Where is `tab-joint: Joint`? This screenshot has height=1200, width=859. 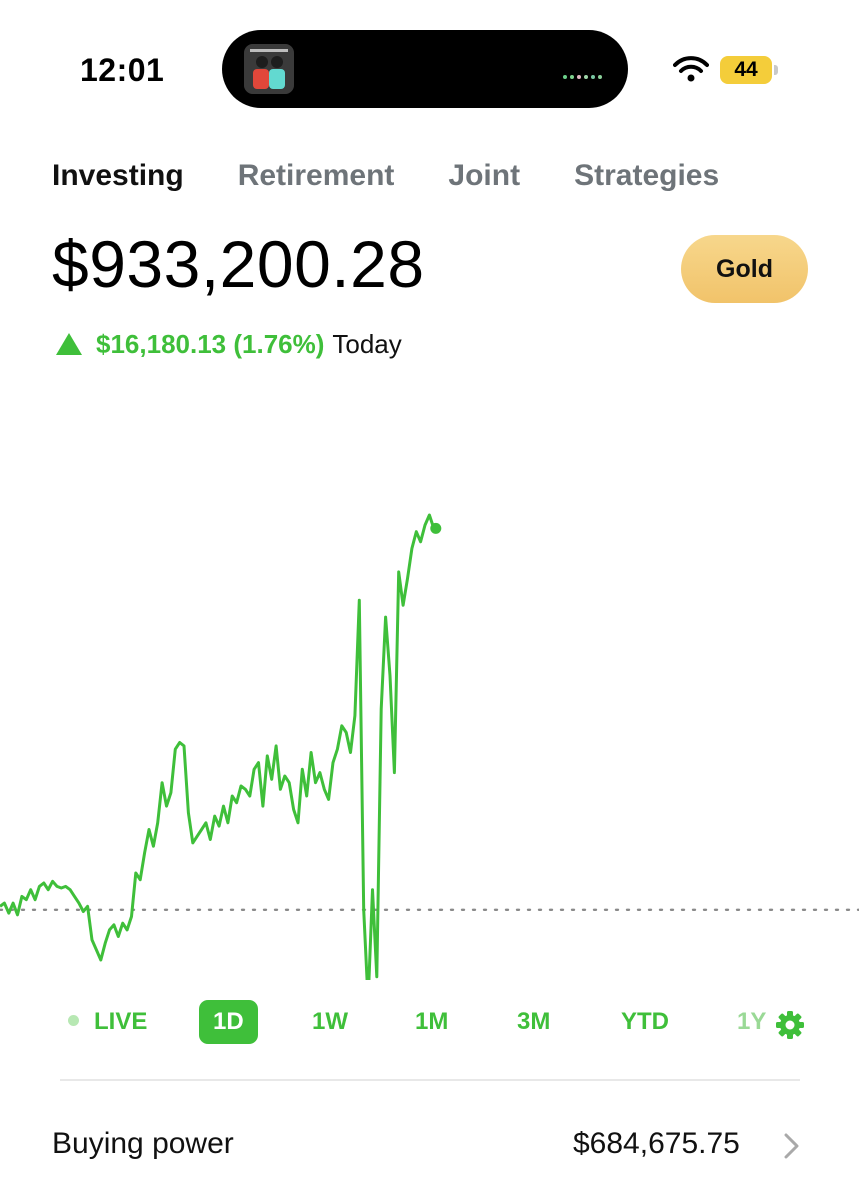
tab-joint: Joint is located at coordinates (484, 175).